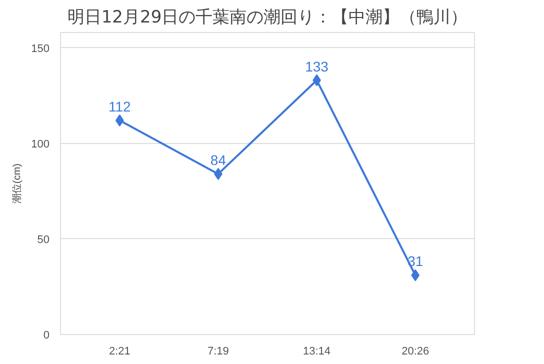 The height and width of the screenshot is (364, 544). Describe the element at coordinates (40, 144) in the screenshot. I see `y-tick-label: 100` at that location.